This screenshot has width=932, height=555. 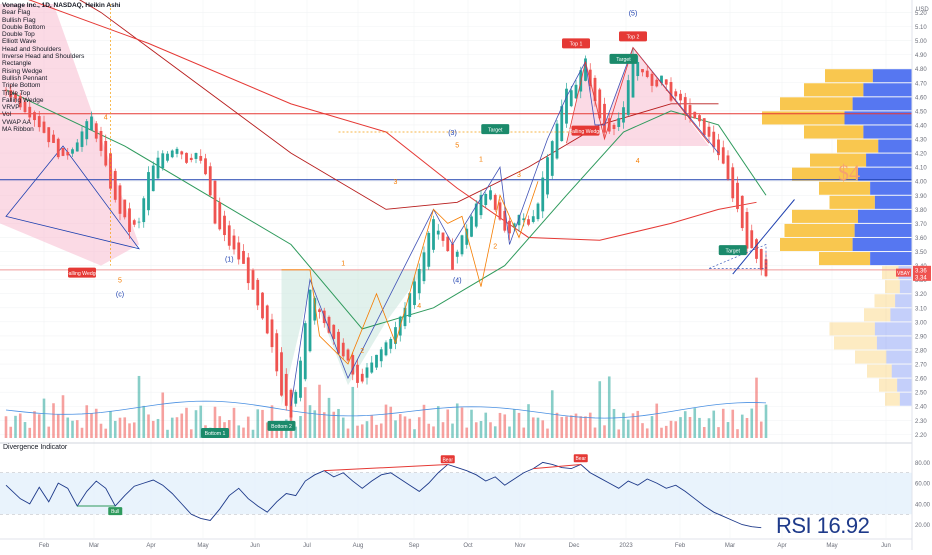 What do you see at coordinates (22, 71) in the screenshot?
I see `legend-item: Rising Wedge` at bounding box center [22, 71].